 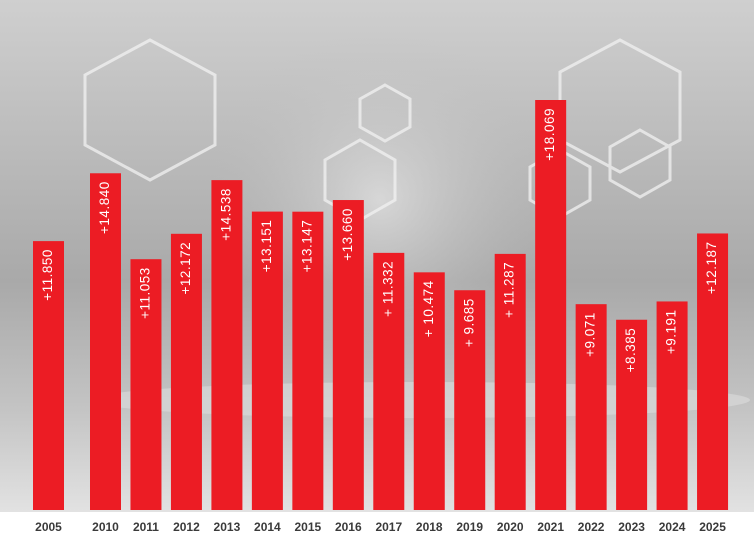 I want to click on x-tick-label: 2025, so click(x=712, y=527).